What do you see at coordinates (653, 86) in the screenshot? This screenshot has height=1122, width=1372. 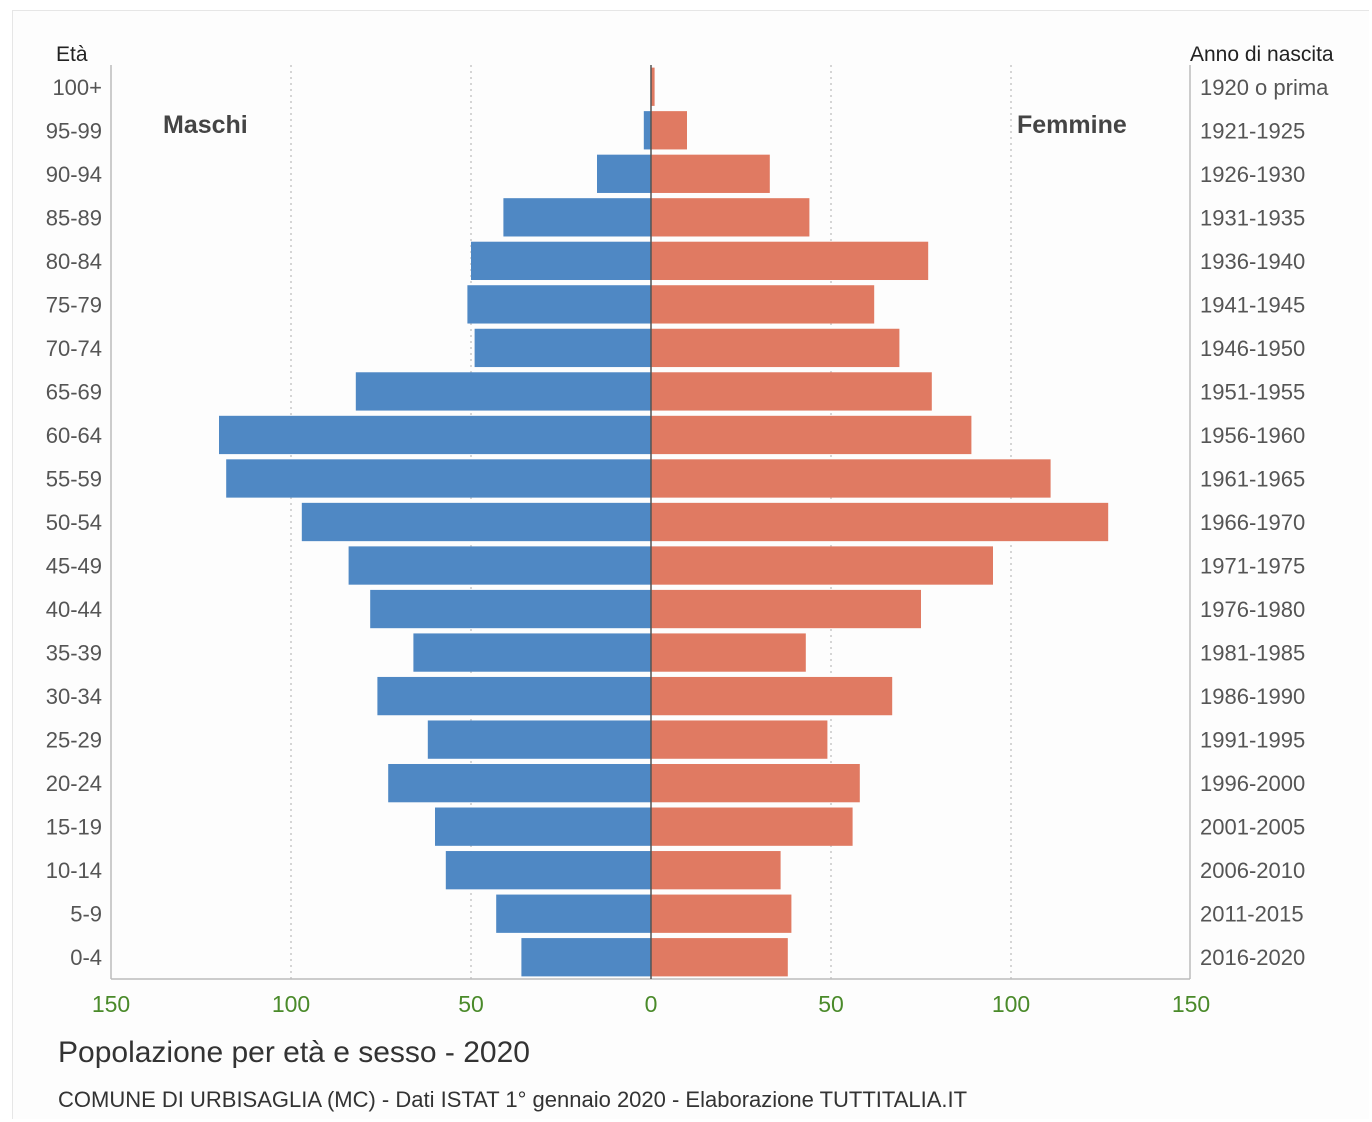 I see `bar-femmine-100+` at bounding box center [653, 86].